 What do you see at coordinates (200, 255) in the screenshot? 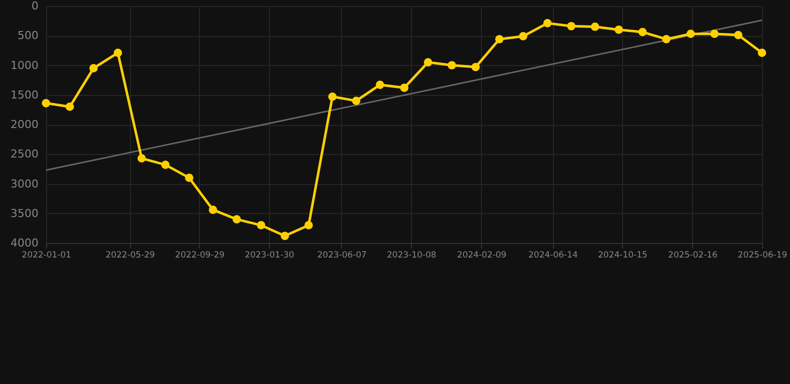
I see `x-tick-label: 2022-09-29` at bounding box center [200, 255].